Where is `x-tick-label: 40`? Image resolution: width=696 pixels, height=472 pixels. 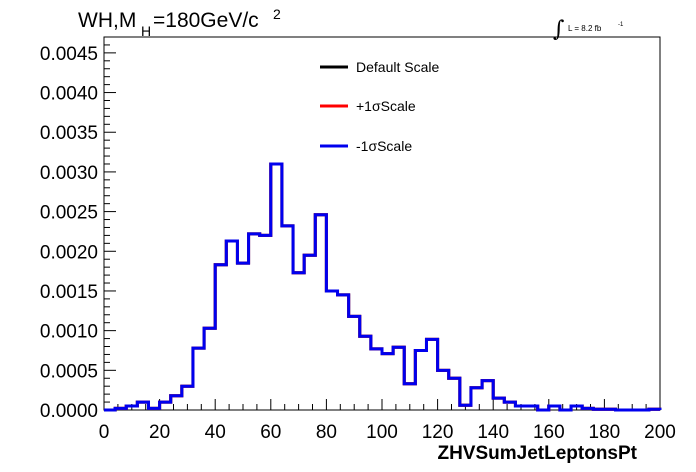
x-tick-label: 40 is located at coordinates (215, 432).